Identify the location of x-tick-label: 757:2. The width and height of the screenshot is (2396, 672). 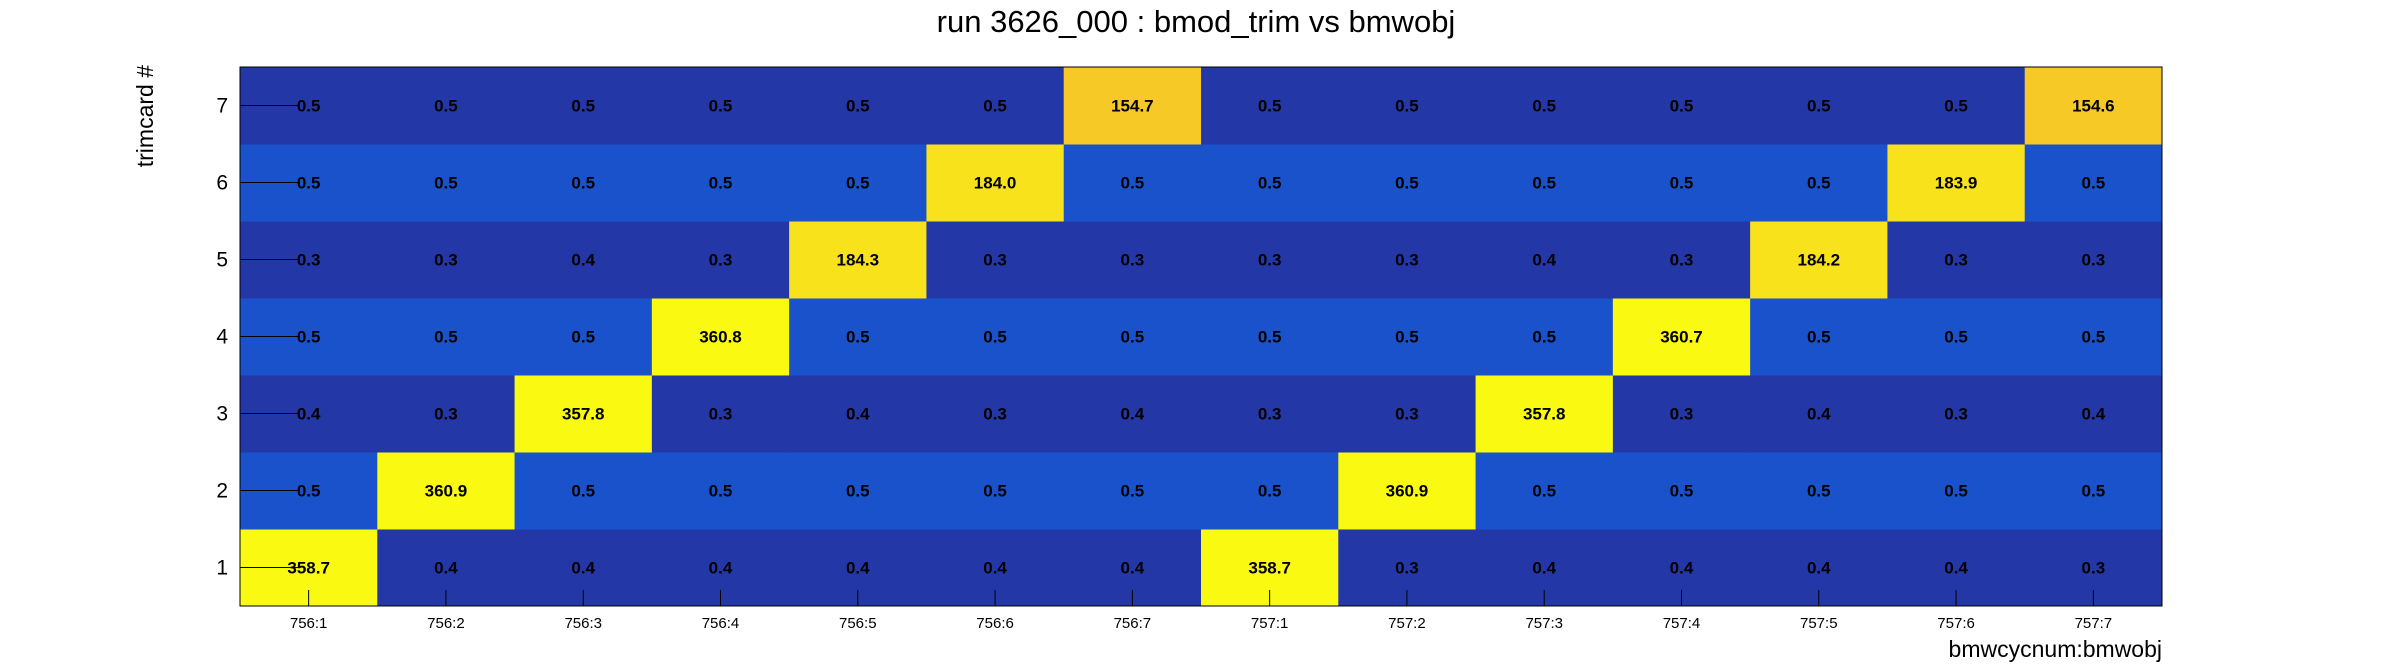
(1407, 623).